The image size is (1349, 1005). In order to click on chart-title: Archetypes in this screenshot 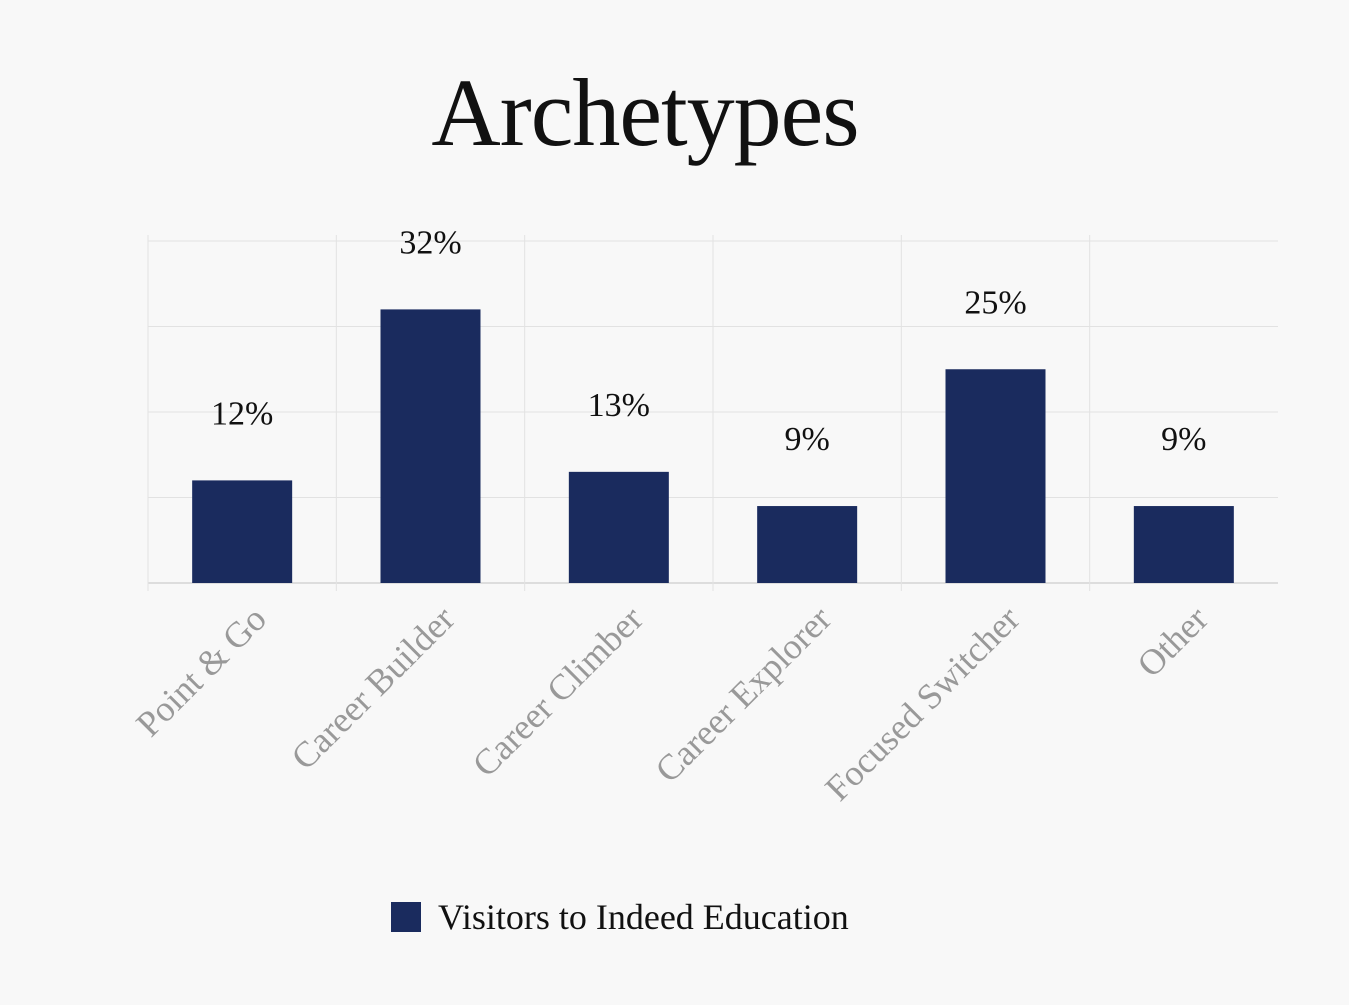, I will do `click(645, 112)`.